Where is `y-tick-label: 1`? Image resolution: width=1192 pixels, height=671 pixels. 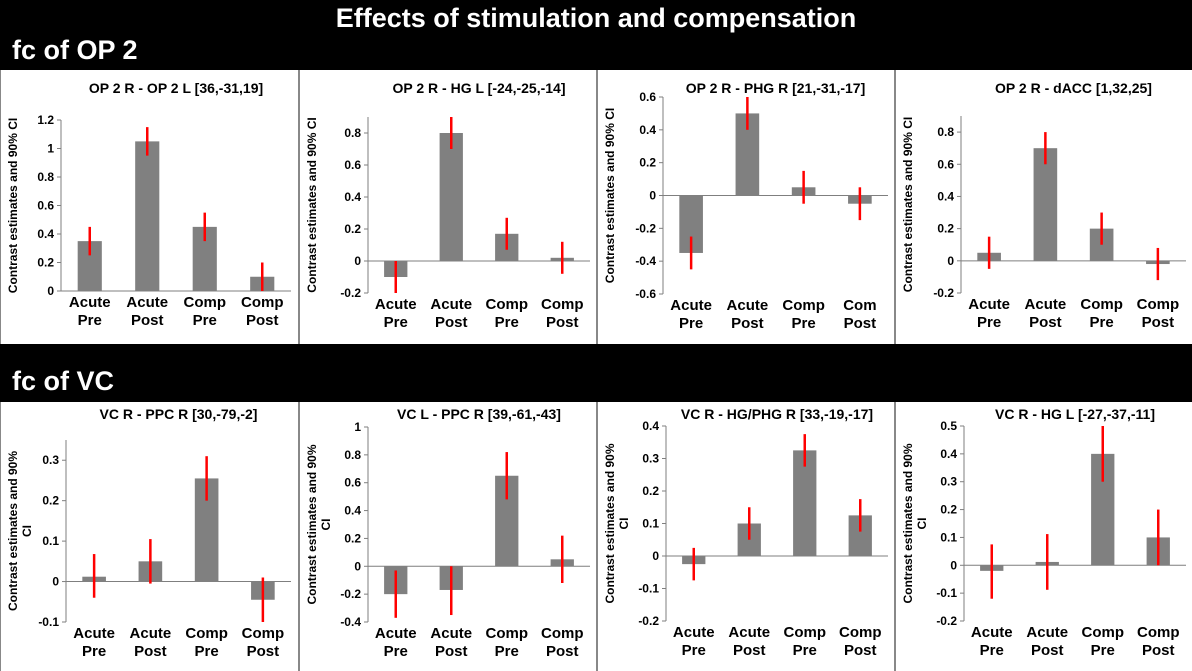 y-tick-label: 1 is located at coordinates (50, 149).